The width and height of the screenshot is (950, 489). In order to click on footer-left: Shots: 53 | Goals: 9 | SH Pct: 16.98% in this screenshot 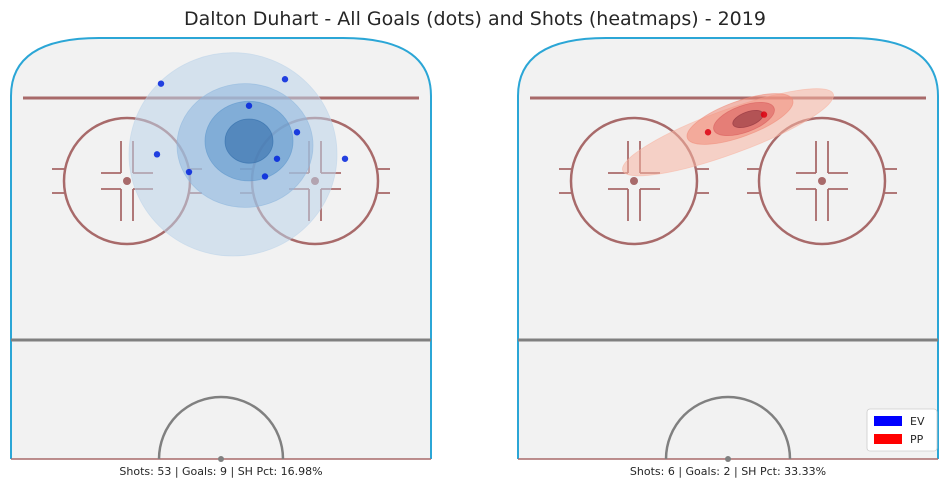, I will do `click(220, 471)`.